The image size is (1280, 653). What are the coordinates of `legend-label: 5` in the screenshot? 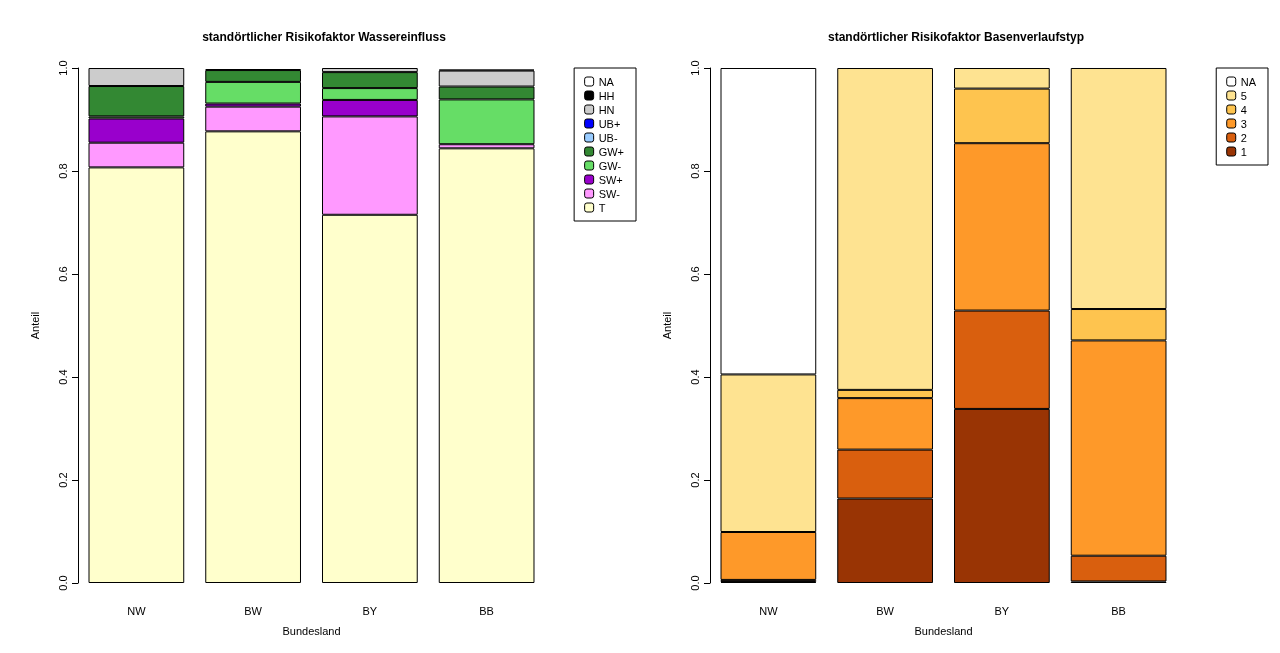 It's located at (1243, 95).